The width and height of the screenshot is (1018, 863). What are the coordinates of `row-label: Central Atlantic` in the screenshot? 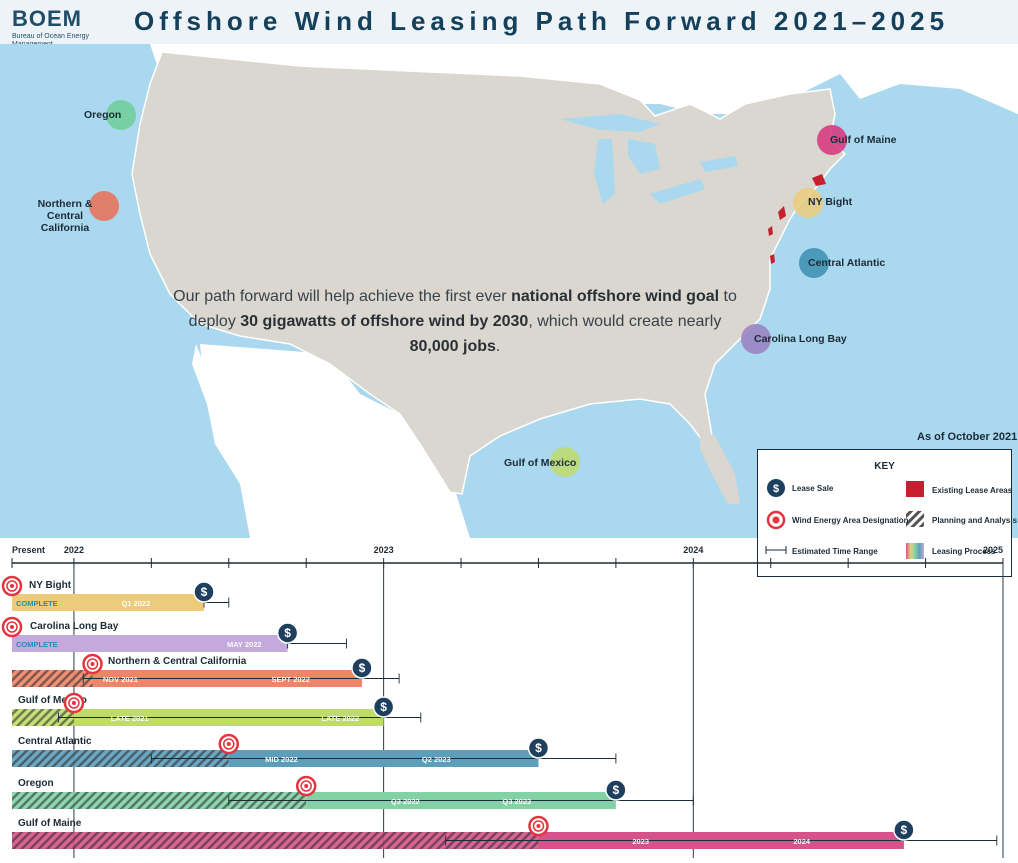 It's located at (55, 741).